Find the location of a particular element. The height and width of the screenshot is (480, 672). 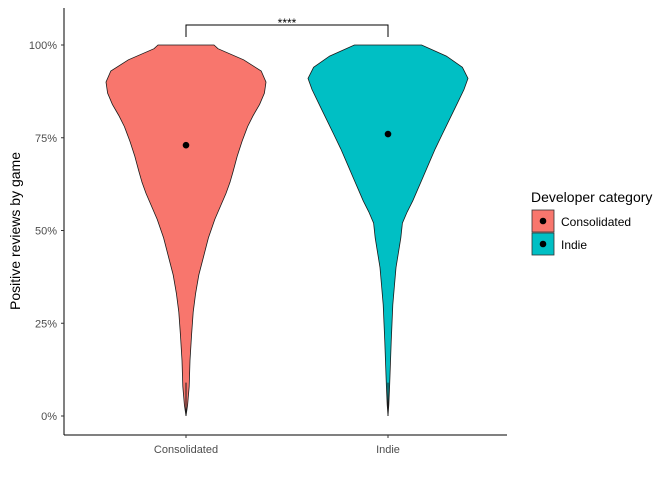

y-tick-label: 50% is located at coordinates (46, 232).